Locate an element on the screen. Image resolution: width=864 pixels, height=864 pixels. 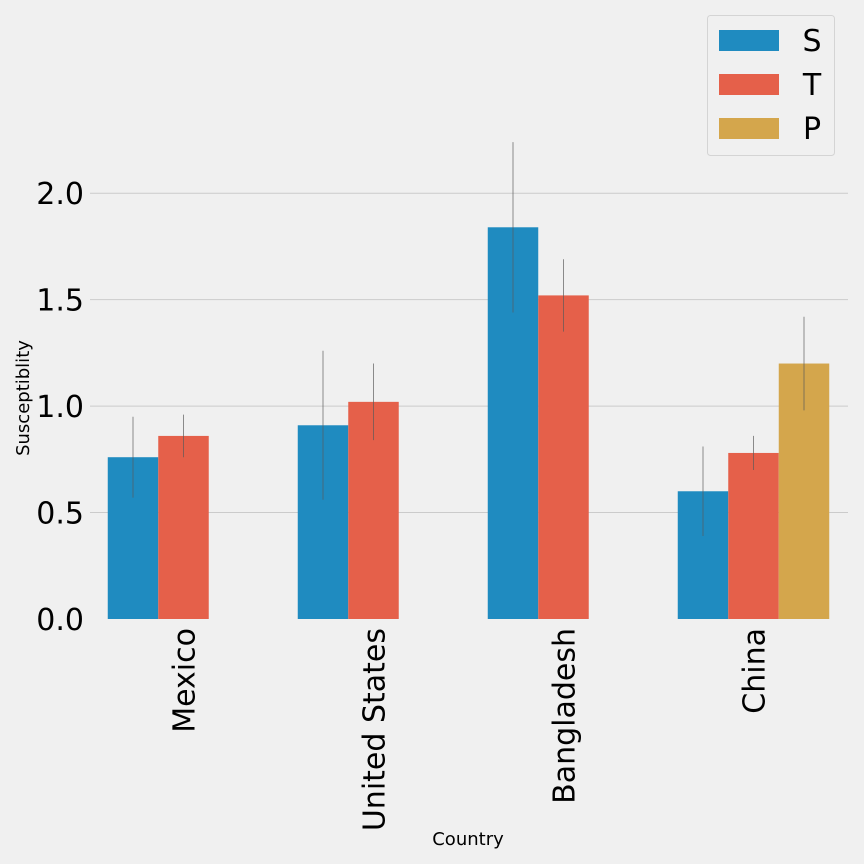
x-tick-label: Bangladesh is located at coordinates (565, 716).